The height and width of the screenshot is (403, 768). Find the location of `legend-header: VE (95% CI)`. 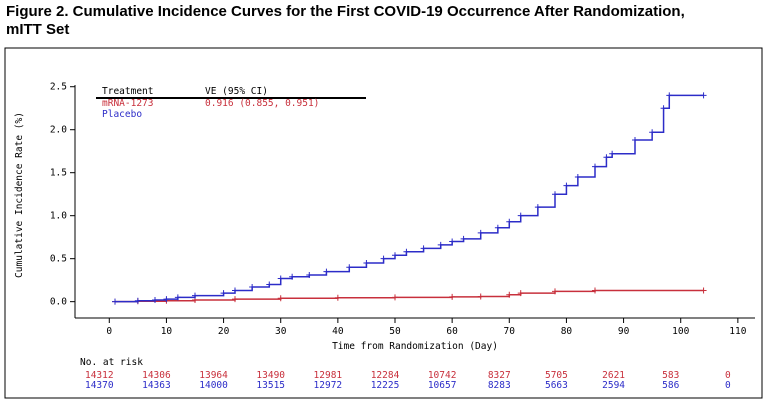

legend-header: VE (95% CI) is located at coordinates (236, 91).